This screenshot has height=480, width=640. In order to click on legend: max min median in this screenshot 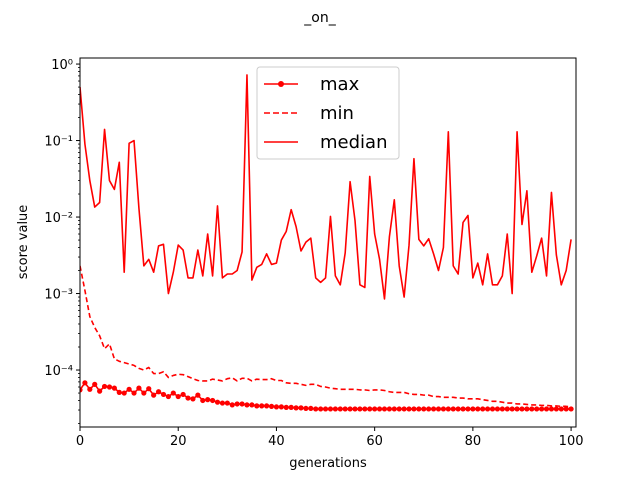, I will do `click(328, 113)`.